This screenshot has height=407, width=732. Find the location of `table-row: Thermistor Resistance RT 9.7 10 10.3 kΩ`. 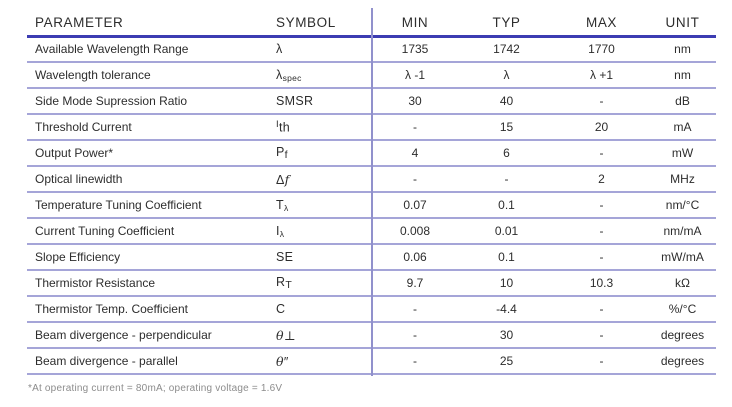

table-row: Thermistor Resistance RT 9.7 10 10.3 kΩ is located at coordinates (371, 283).